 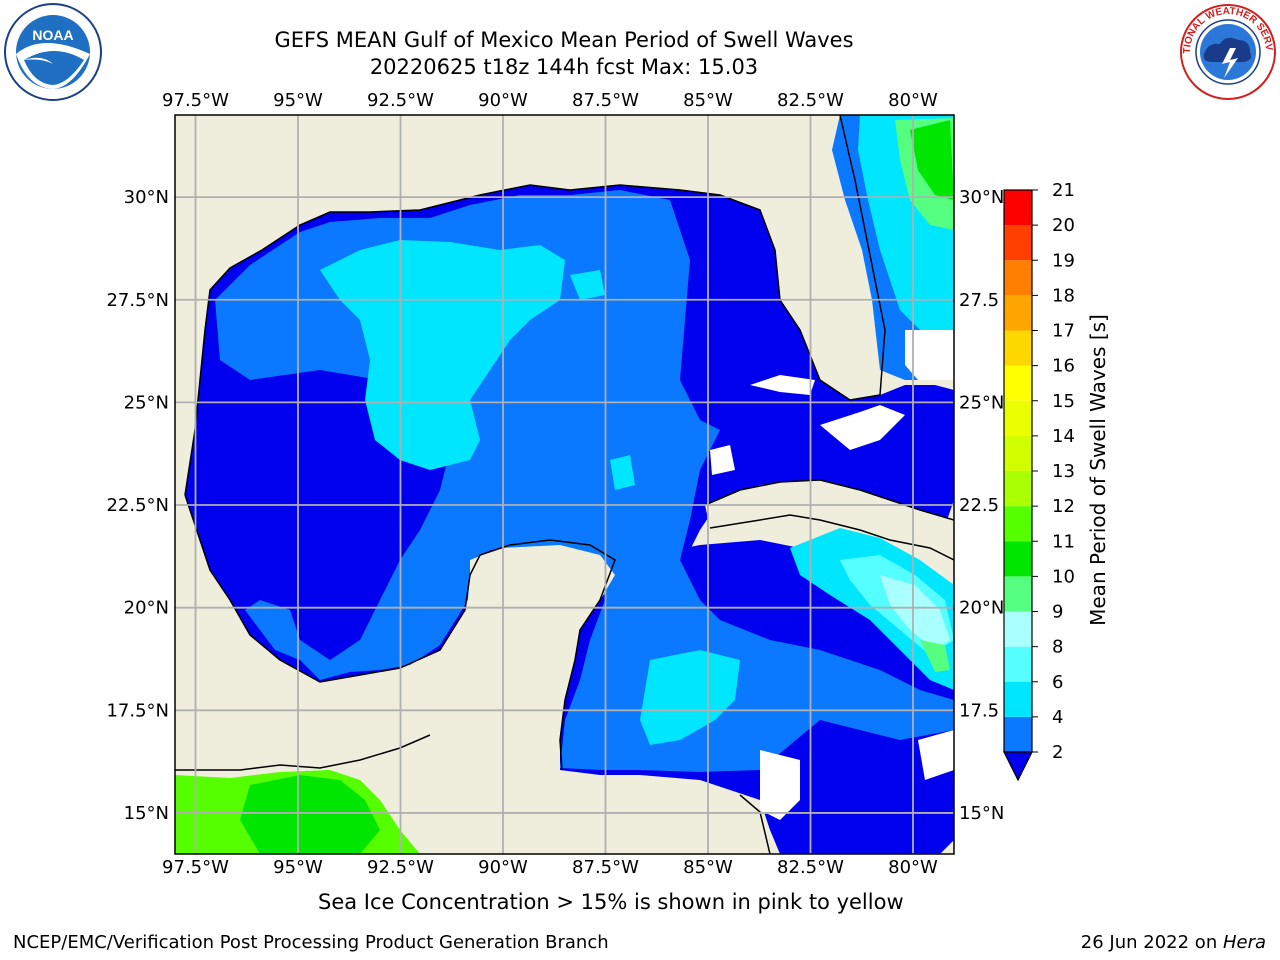 What do you see at coordinates (1151, 942) in the screenshot?
I see `footer-date-text: 26 Jun 2022 on` at bounding box center [1151, 942].